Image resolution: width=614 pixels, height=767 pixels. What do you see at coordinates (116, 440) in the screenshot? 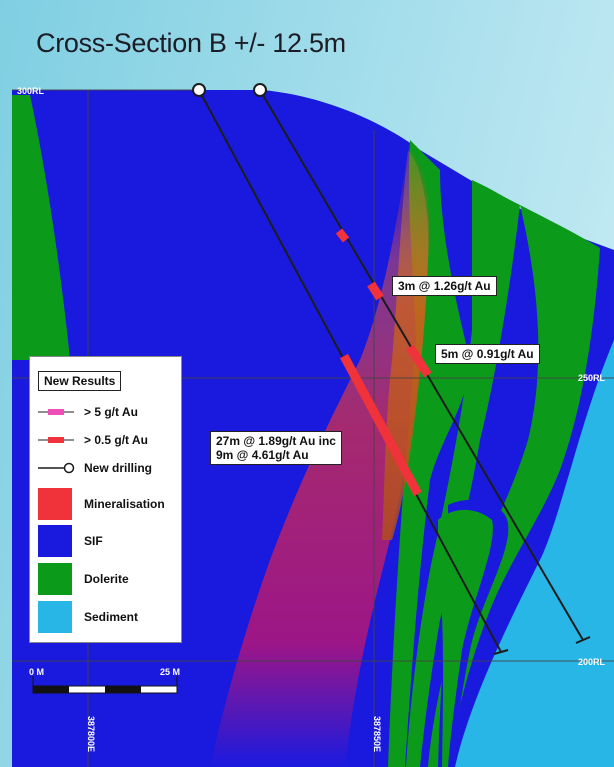
I see `legend-label: > 0.5 g/t Au` at bounding box center [116, 440].